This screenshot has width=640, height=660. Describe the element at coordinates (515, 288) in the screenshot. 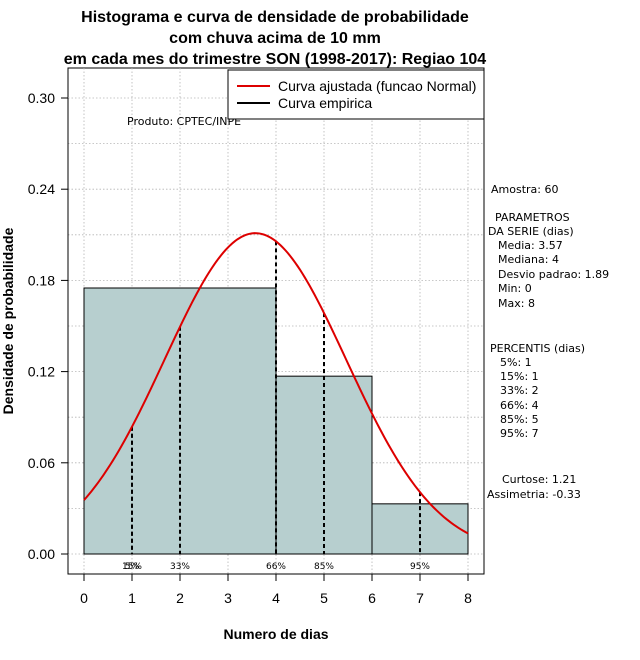

I see `stat-min: Min: 0` at that location.